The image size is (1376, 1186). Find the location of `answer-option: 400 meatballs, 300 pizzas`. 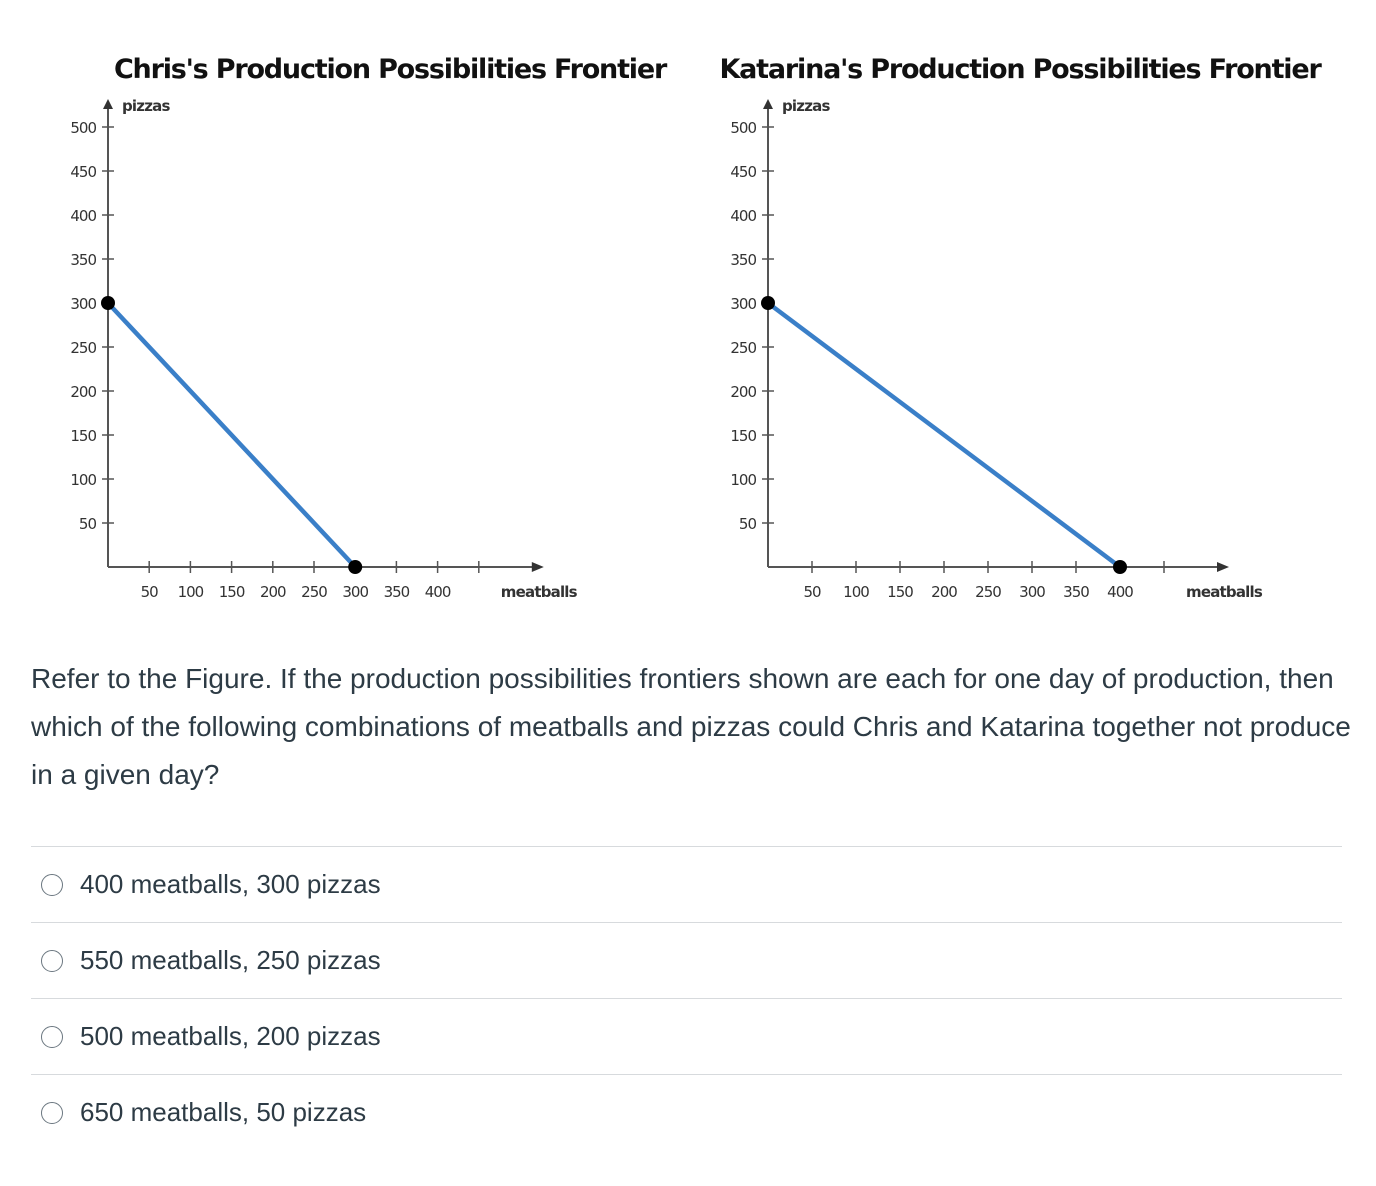

answer-option: 400 meatballs, 300 pizzas is located at coordinates (686, 884).